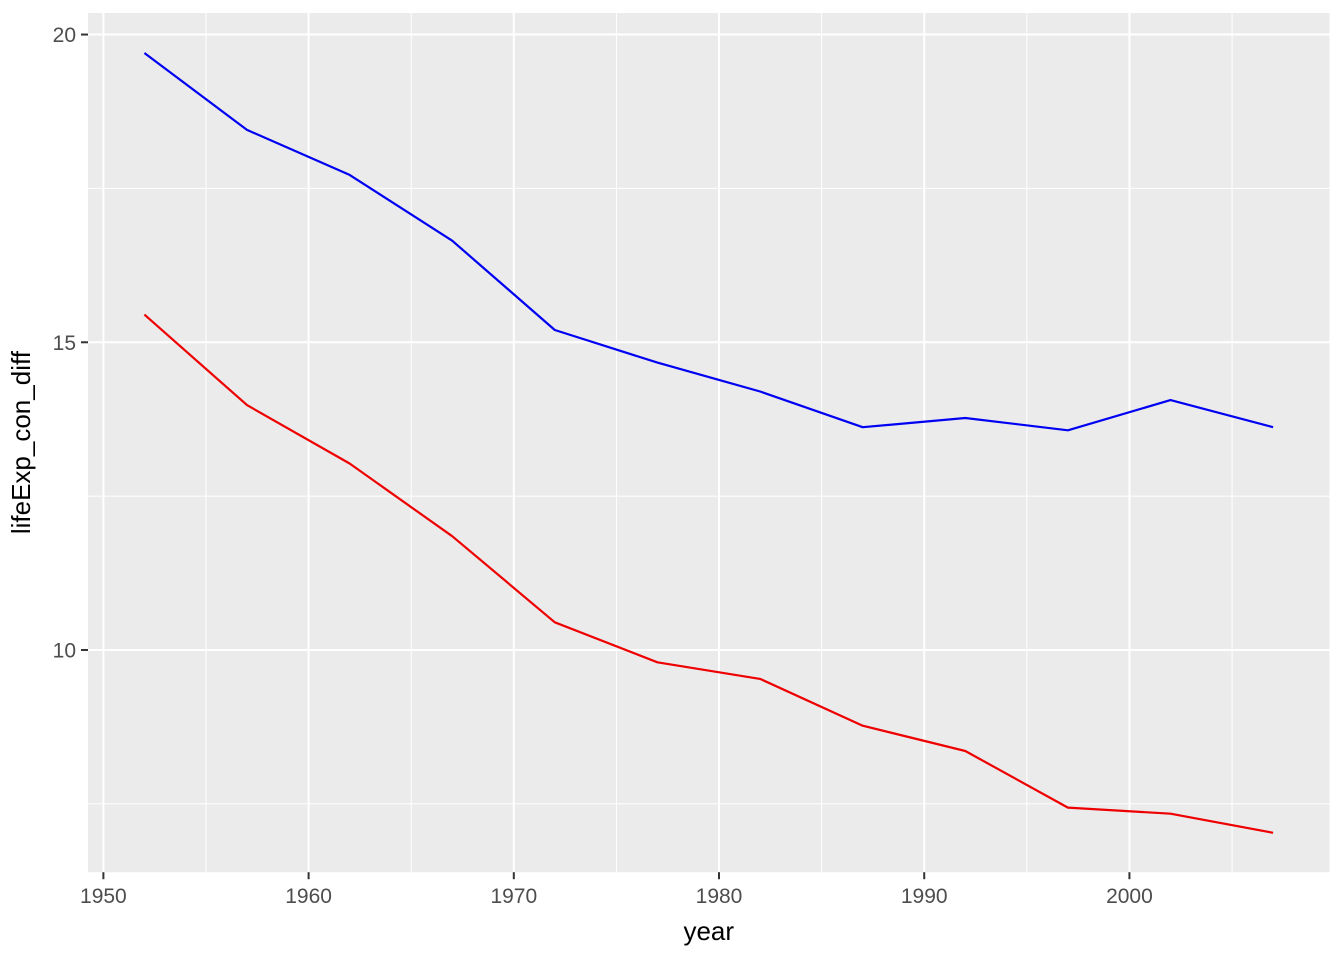 The height and width of the screenshot is (960, 1344). I want to click on x-tick-label: 1980, so click(719, 896).